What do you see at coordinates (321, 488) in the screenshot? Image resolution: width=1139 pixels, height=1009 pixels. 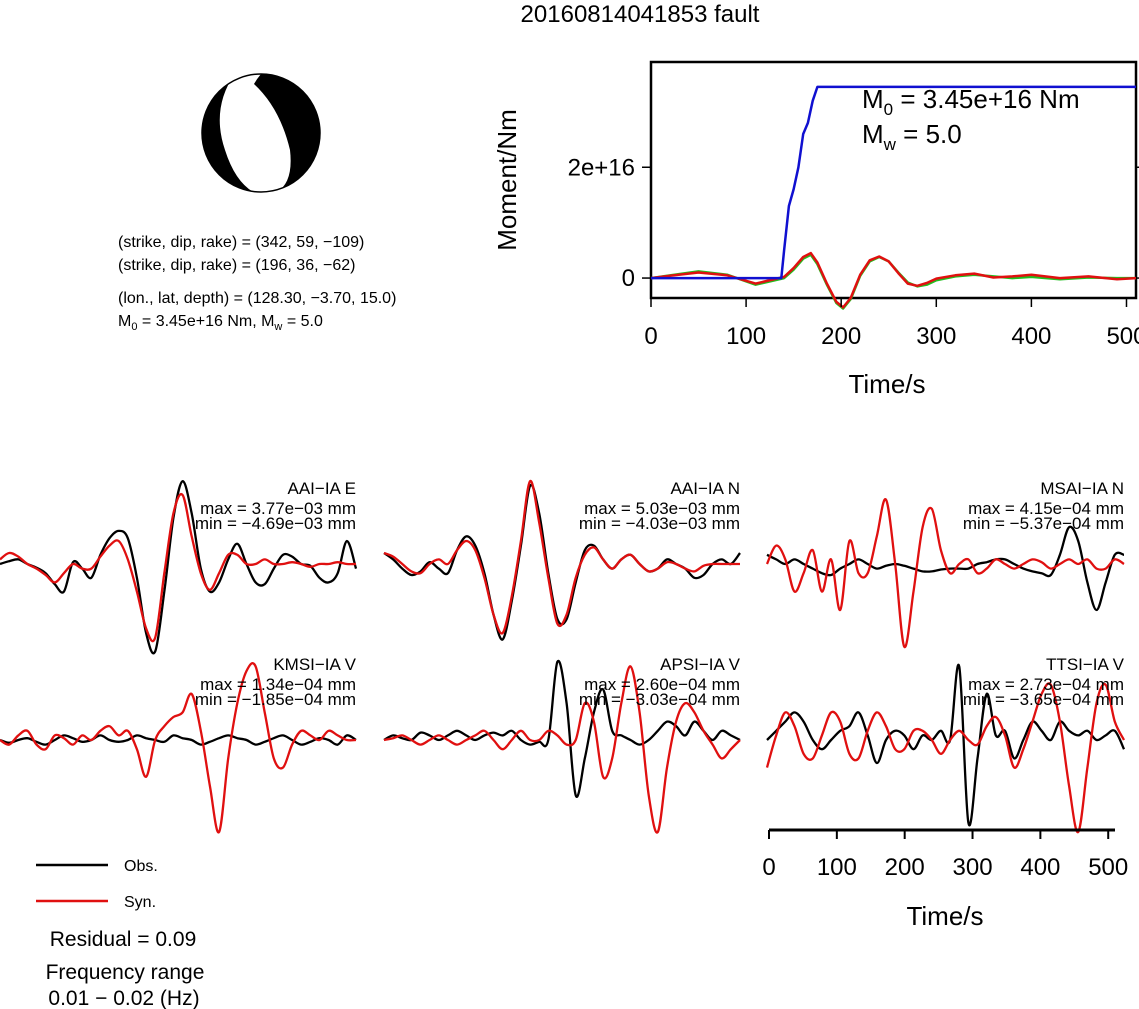 I see `station-name: AAI−IA E` at bounding box center [321, 488].